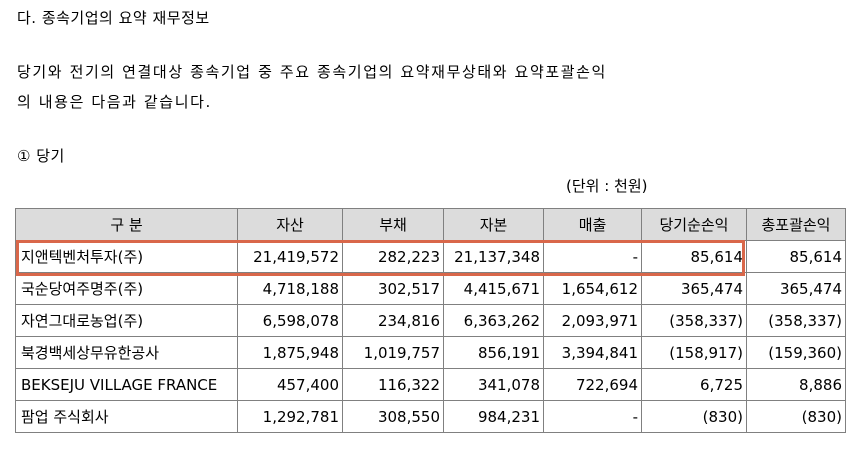 The width and height of the screenshot is (855, 464). Describe the element at coordinates (290, 384) in the screenshot. I see `assets-value: 457,400` at that location.